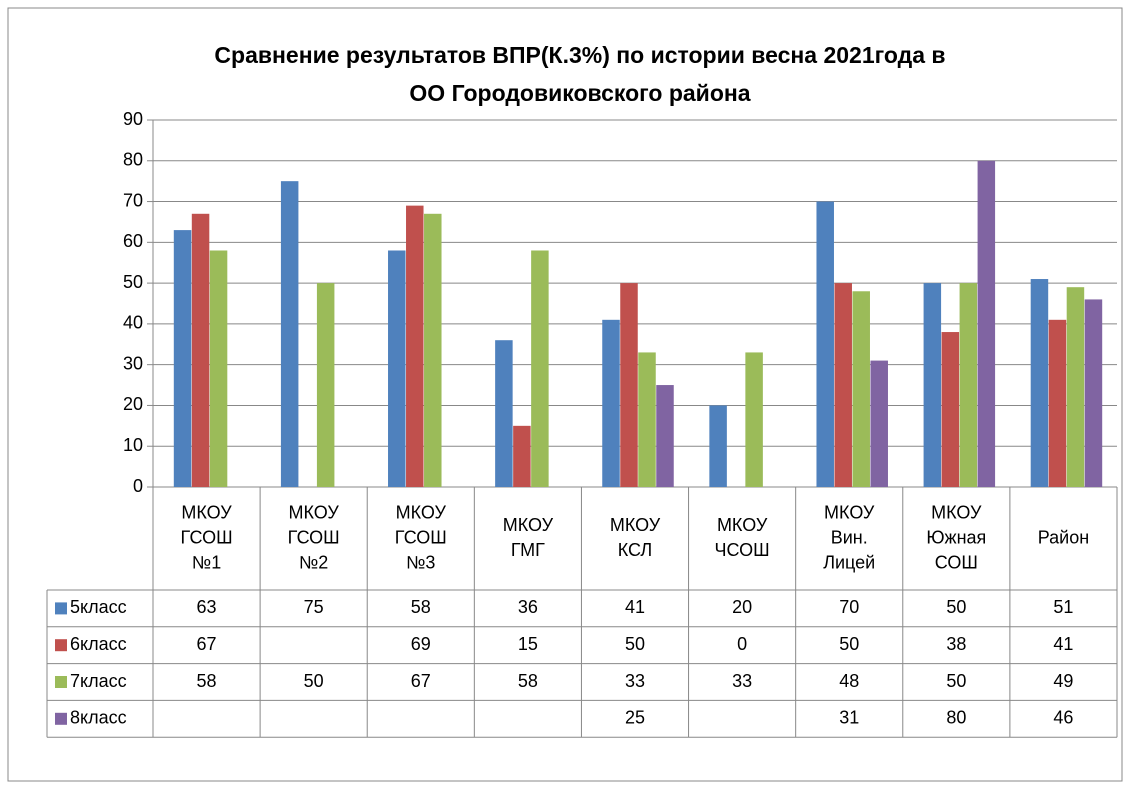  Describe the element at coordinates (133, 282) in the screenshot. I see `y-tick-label: 50` at that location.